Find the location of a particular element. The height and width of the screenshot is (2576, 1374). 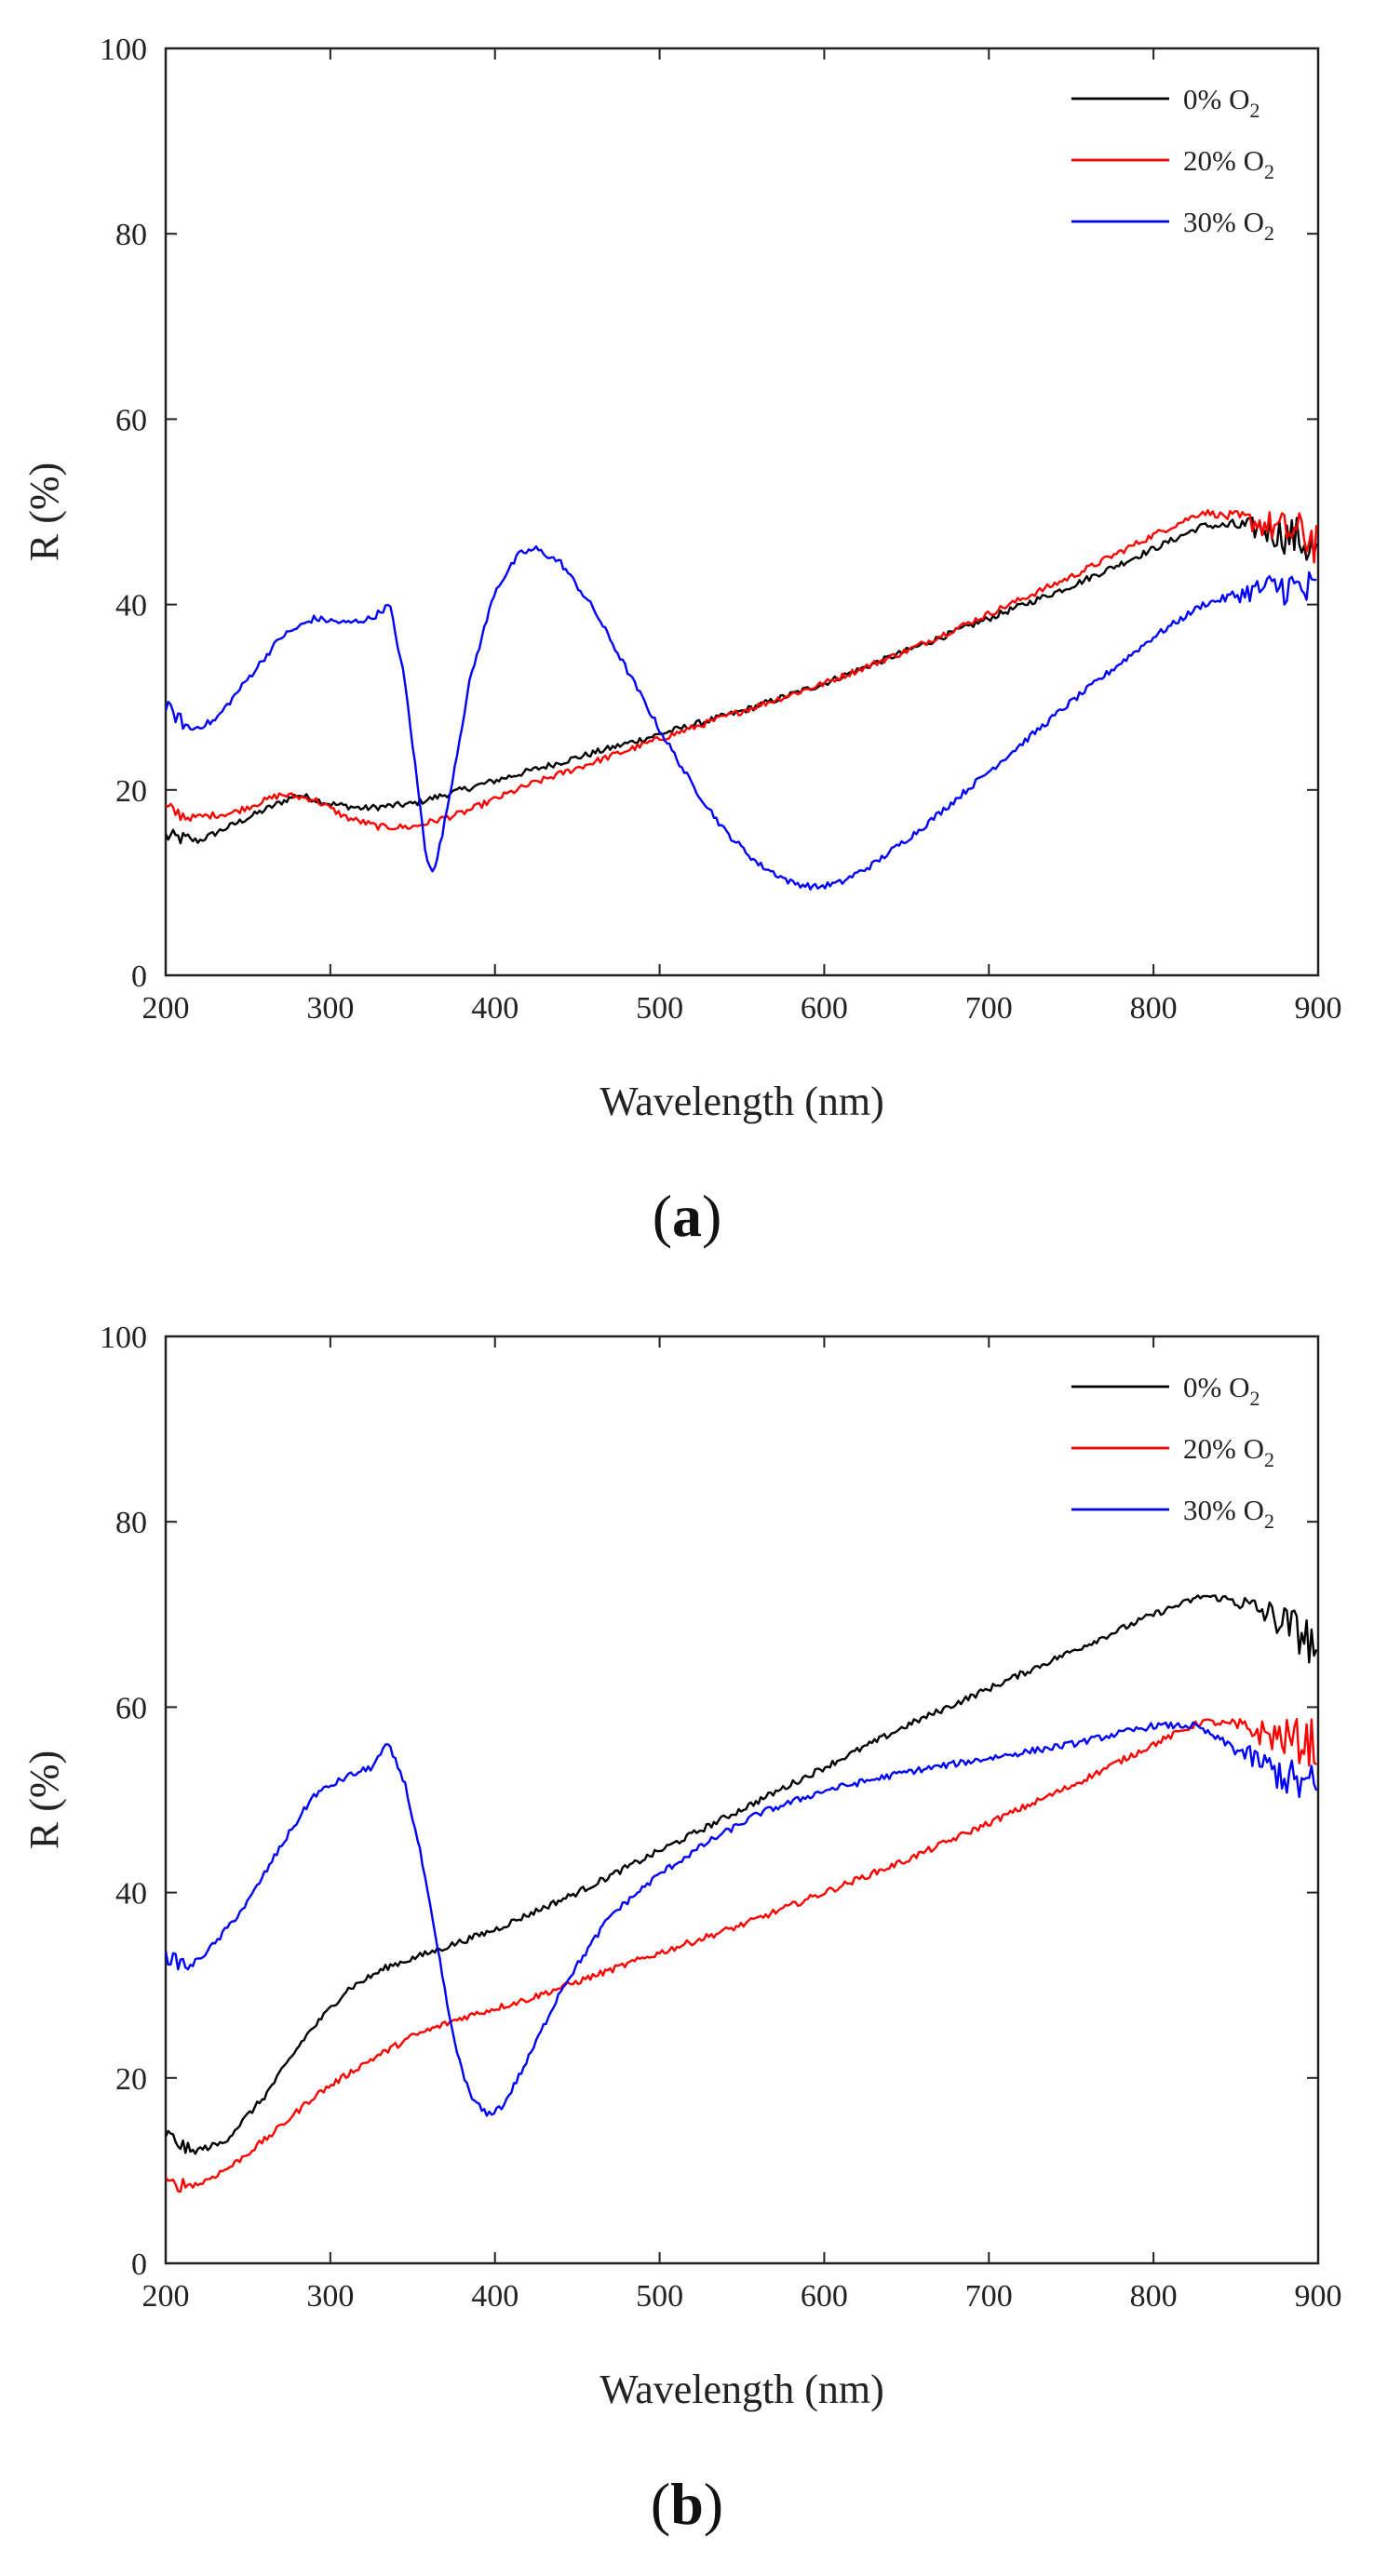

chart-a-y-axis-title: R (%) is located at coordinates (44, 512).